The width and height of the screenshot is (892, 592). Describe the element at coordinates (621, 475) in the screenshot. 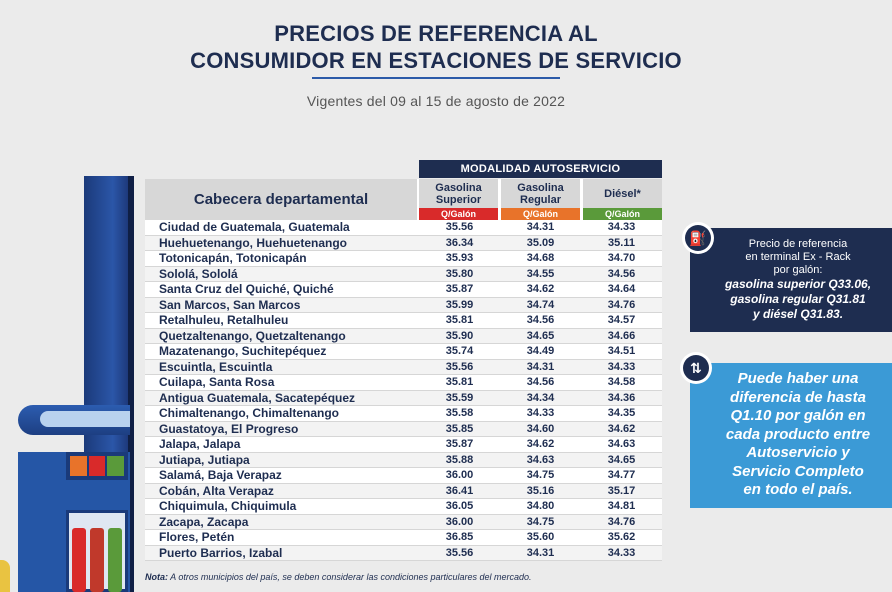

I see `cell-diesel: 34.77` at that location.